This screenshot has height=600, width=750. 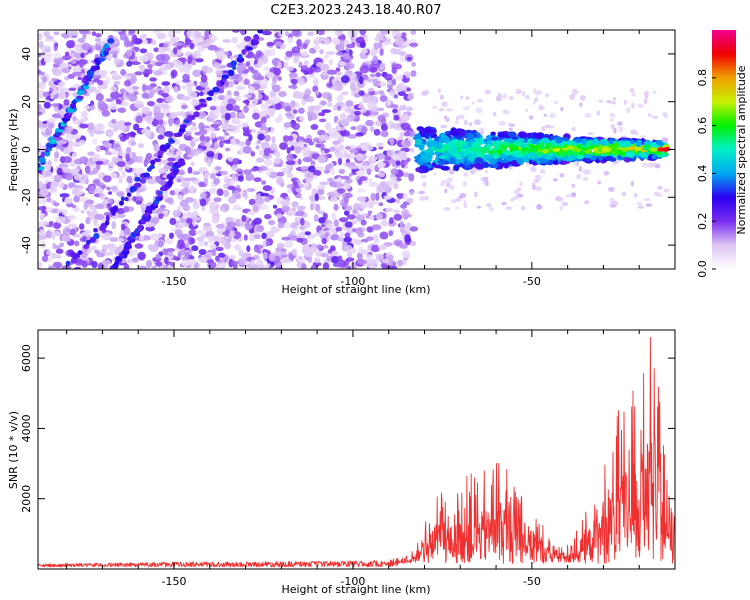 What do you see at coordinates (13, 150) in the screenshot?
I see `spectrogram-y-label: Frequency (Hz)` at bounding box center [13, 150].